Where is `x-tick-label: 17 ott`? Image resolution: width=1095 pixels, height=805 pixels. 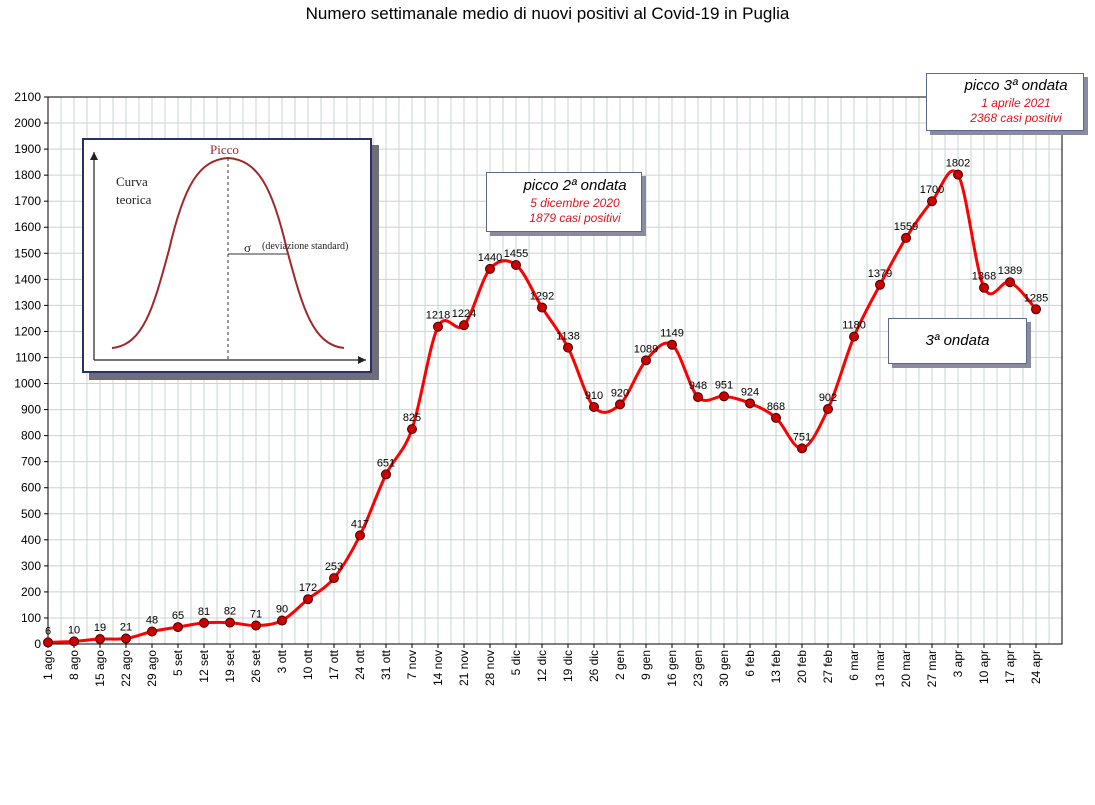 x-tick-label: 17 ott is located at coordinates (334, 664).